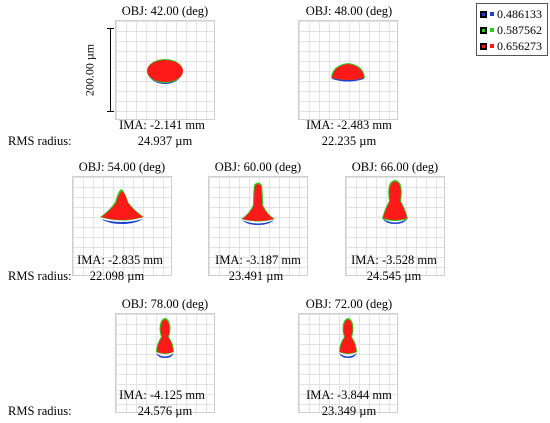 This screenshot has width=550, height=423. Describe the element at coordinates (120, 260) in the screenshot. I see `image-height-label: IMA: -2.835 mm` at that location.